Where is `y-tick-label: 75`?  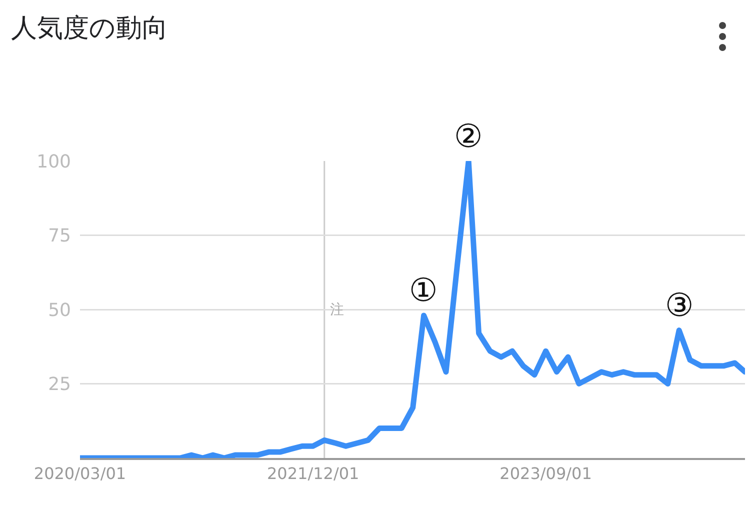 y-tick-label: 75 is located at coordinates (59, 236).